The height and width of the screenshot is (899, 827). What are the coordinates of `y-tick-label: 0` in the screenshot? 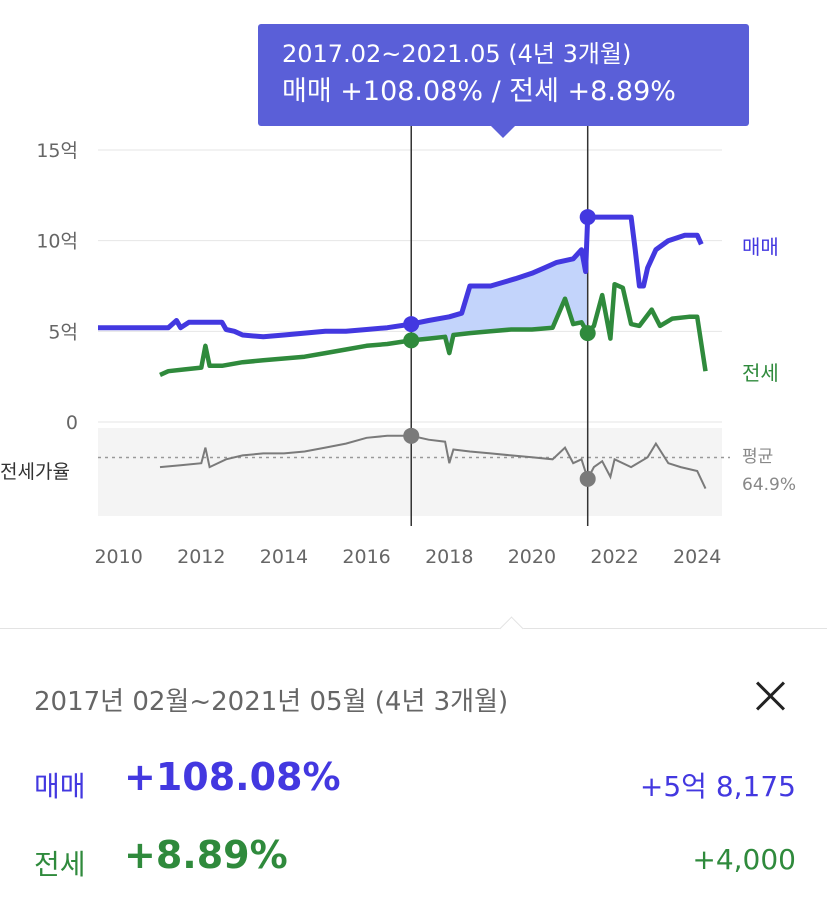 It's located at (72, 423).